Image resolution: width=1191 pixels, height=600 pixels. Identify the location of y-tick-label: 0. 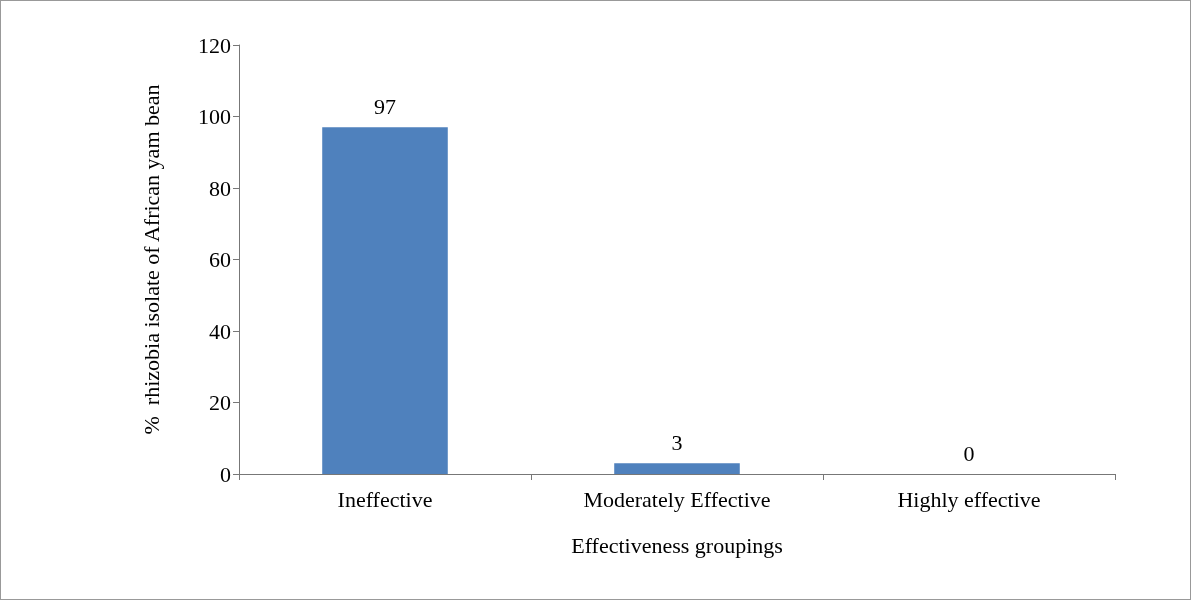
(225, 474).